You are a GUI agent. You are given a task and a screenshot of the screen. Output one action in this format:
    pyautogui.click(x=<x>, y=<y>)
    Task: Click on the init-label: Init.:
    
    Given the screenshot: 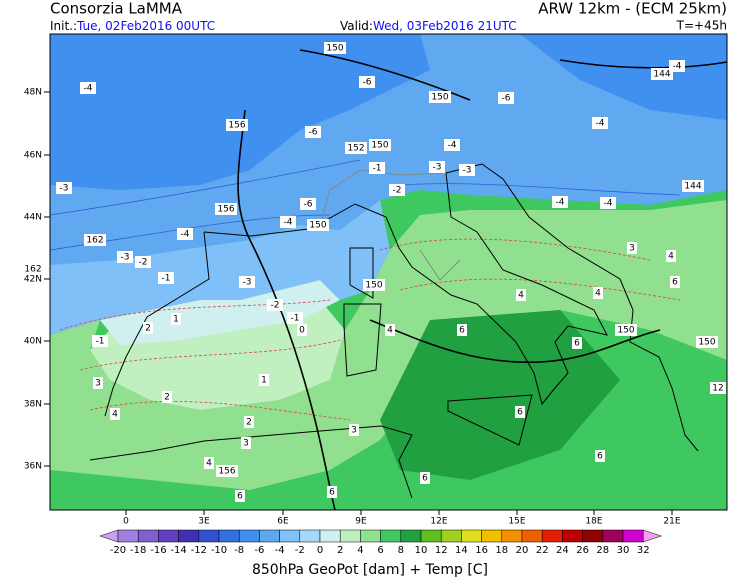 What is the action you would take?
    pyautogui.click(x=63, y=26)
    